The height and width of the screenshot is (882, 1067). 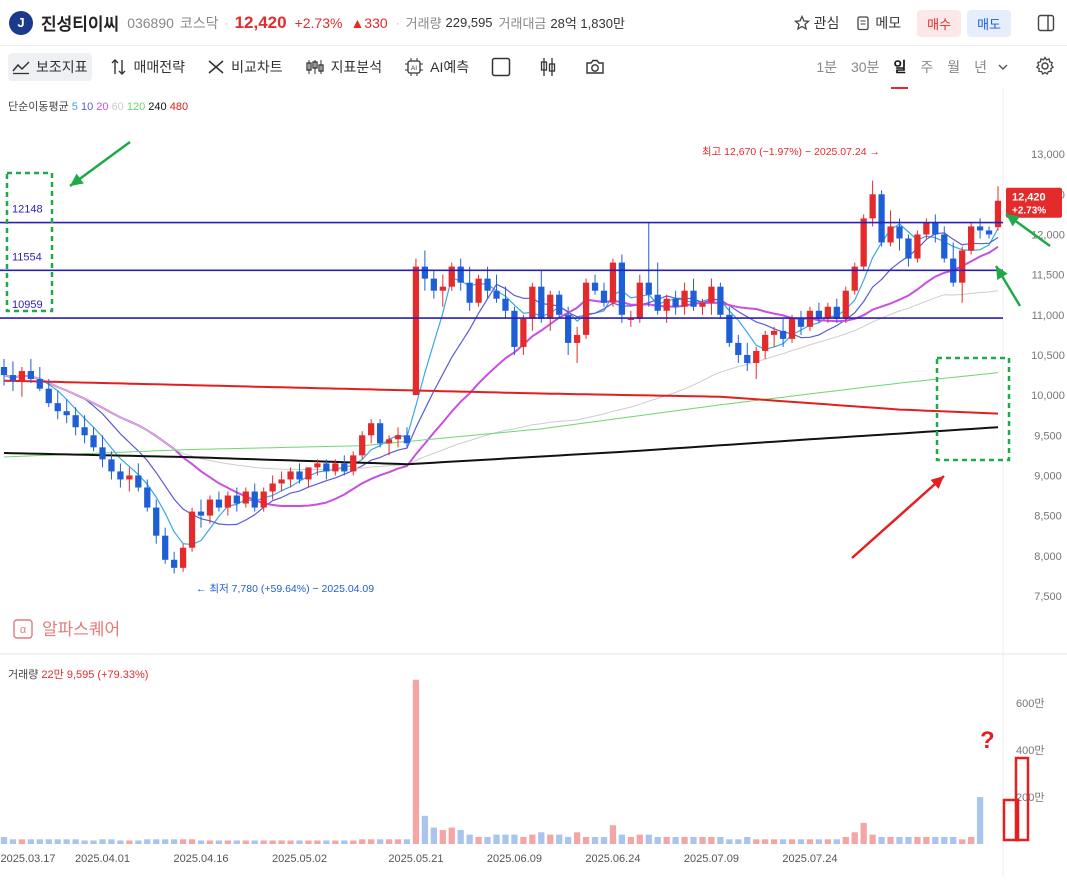 What do you see at coordinates (80, 24) in the screenshot?
I see `stock-name: 진성티이씨` at bounding box center [80, 24].